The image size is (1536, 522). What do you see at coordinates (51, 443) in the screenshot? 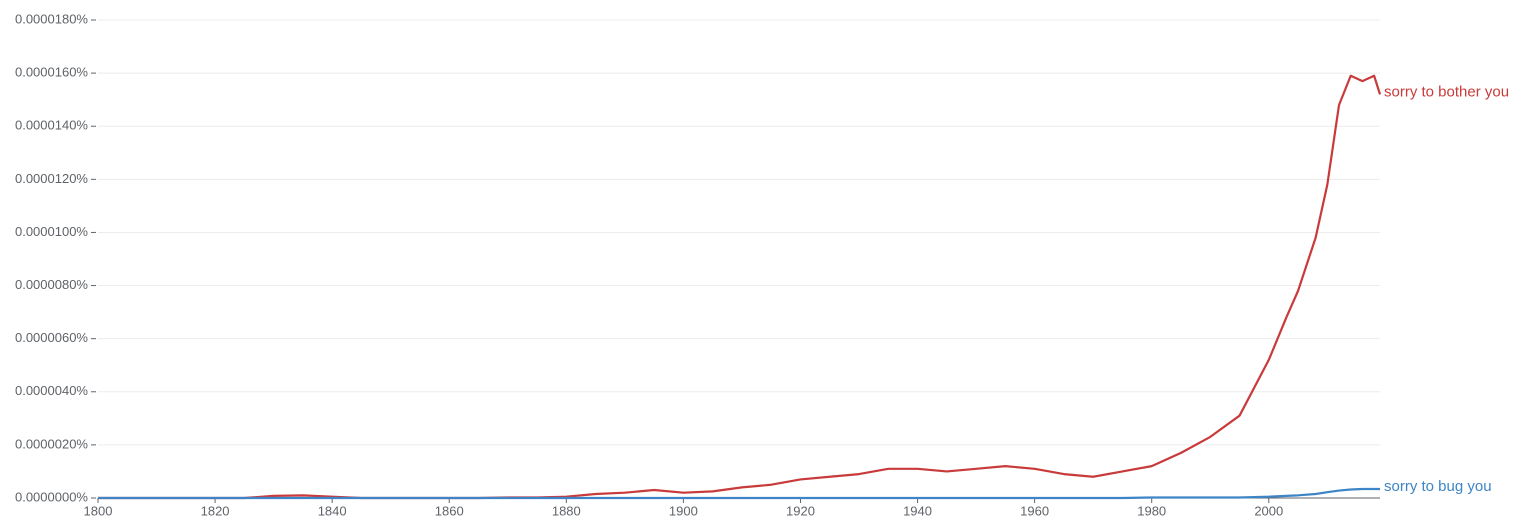
I see `y-tick-label: 0.0000020%` at bounding box center [51, 443].